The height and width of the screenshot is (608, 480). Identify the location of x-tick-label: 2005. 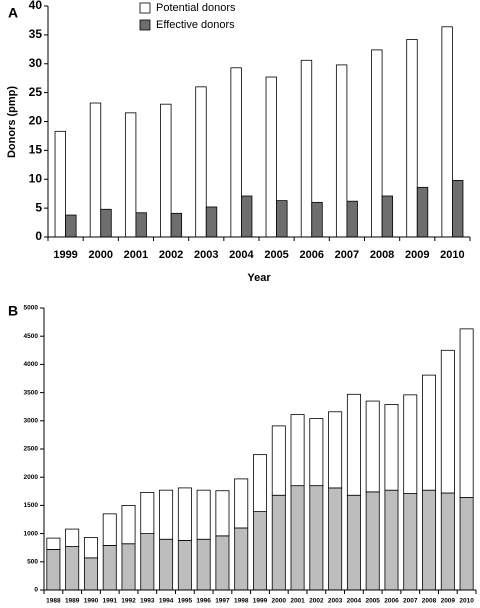
(276, 255).